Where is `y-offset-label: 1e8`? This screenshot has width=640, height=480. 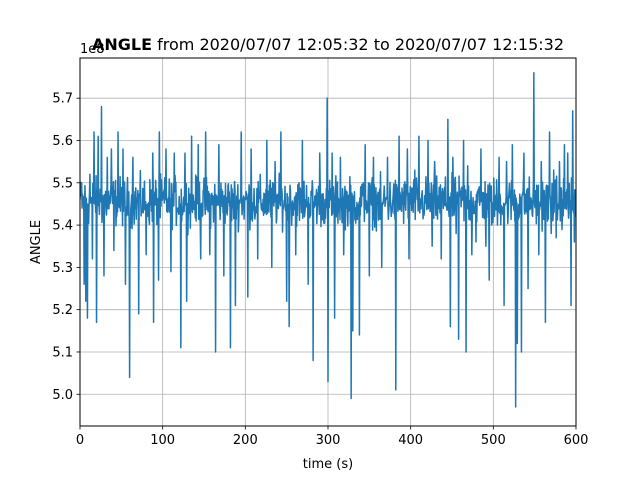
y-offset-label: 1e8 is located at coordinates (92, 49).